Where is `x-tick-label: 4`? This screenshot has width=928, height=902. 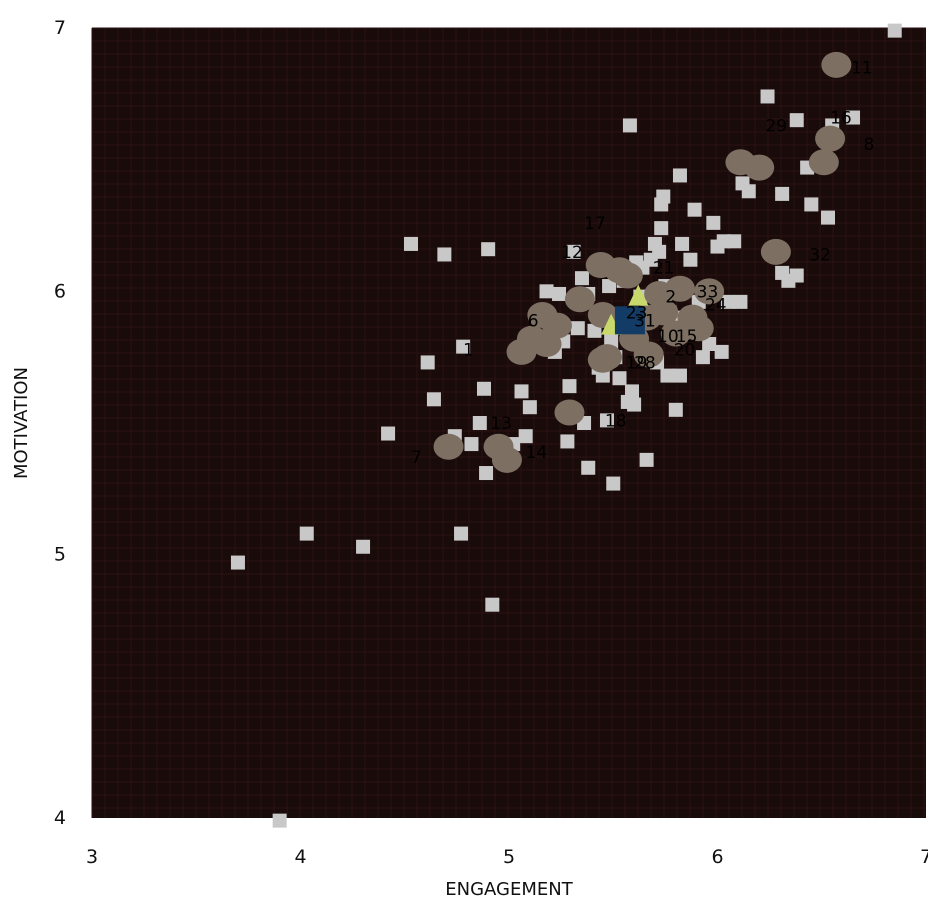 x-tick-label: 4 is located at coordinates (300, 857).